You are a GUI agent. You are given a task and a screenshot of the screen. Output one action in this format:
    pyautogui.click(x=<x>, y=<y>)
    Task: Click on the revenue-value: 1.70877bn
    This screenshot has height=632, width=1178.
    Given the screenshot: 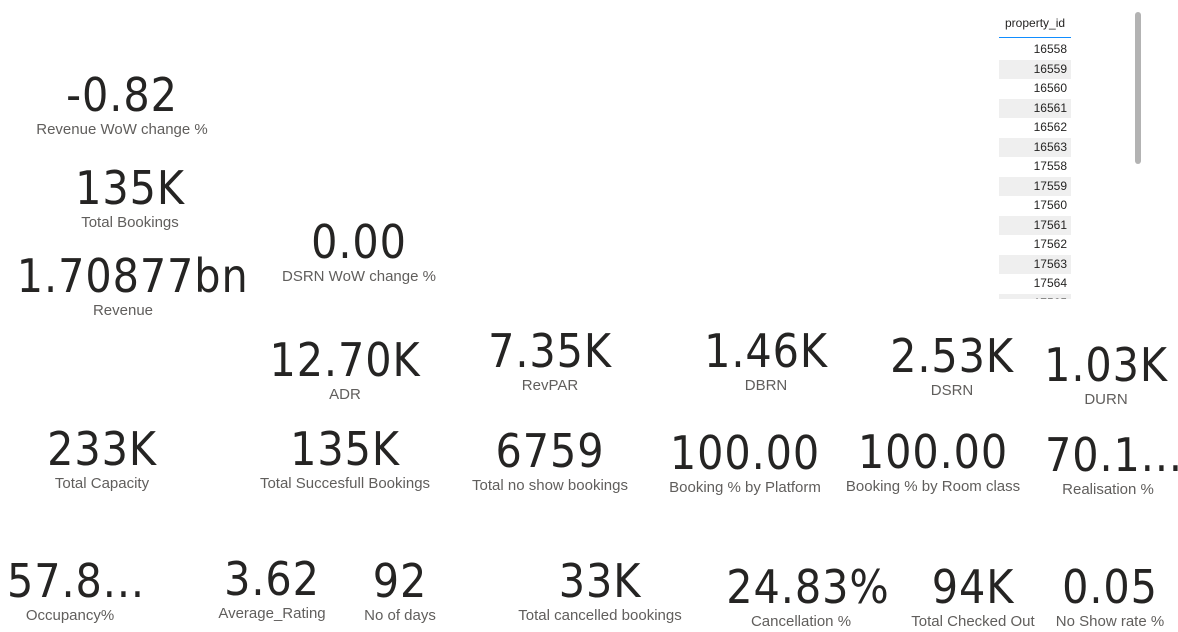 What is the action you would take?
    pyautogui.click(x=132, y=276)
    